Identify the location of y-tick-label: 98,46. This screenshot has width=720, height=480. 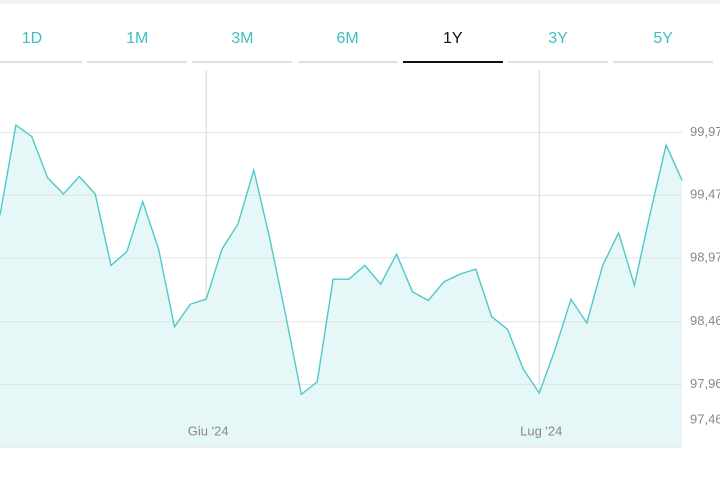
(705, 320).